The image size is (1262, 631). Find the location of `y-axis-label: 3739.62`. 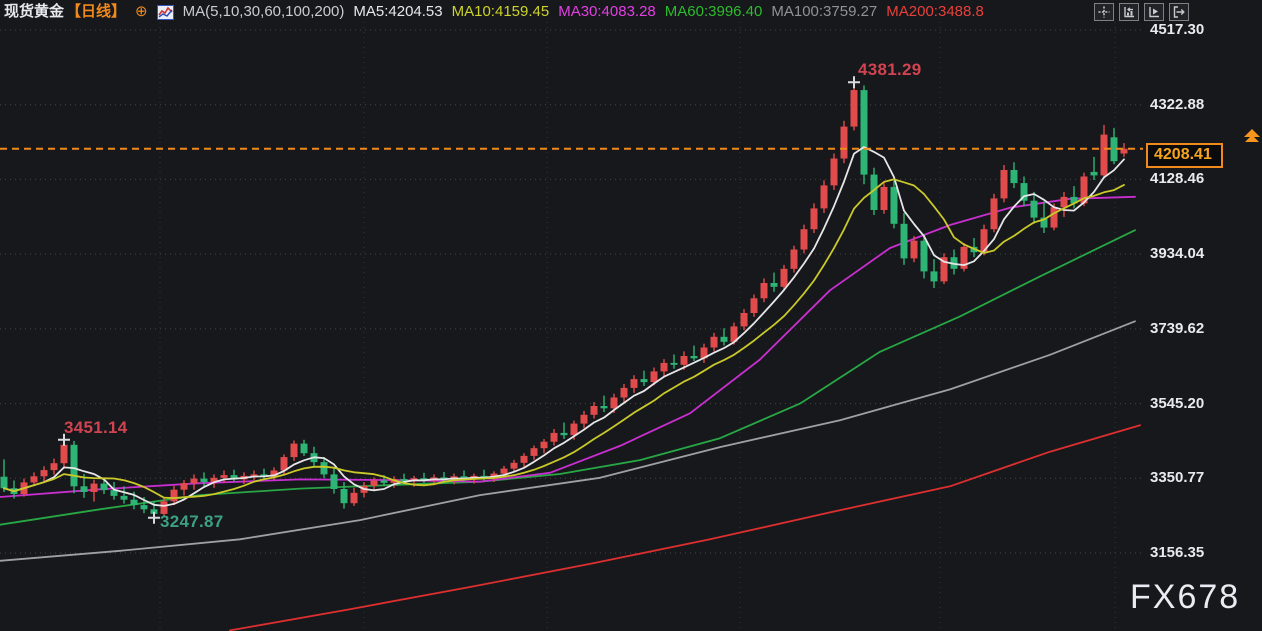

y-axis-label: 3739.62 is located at coordinates (1177, 328).